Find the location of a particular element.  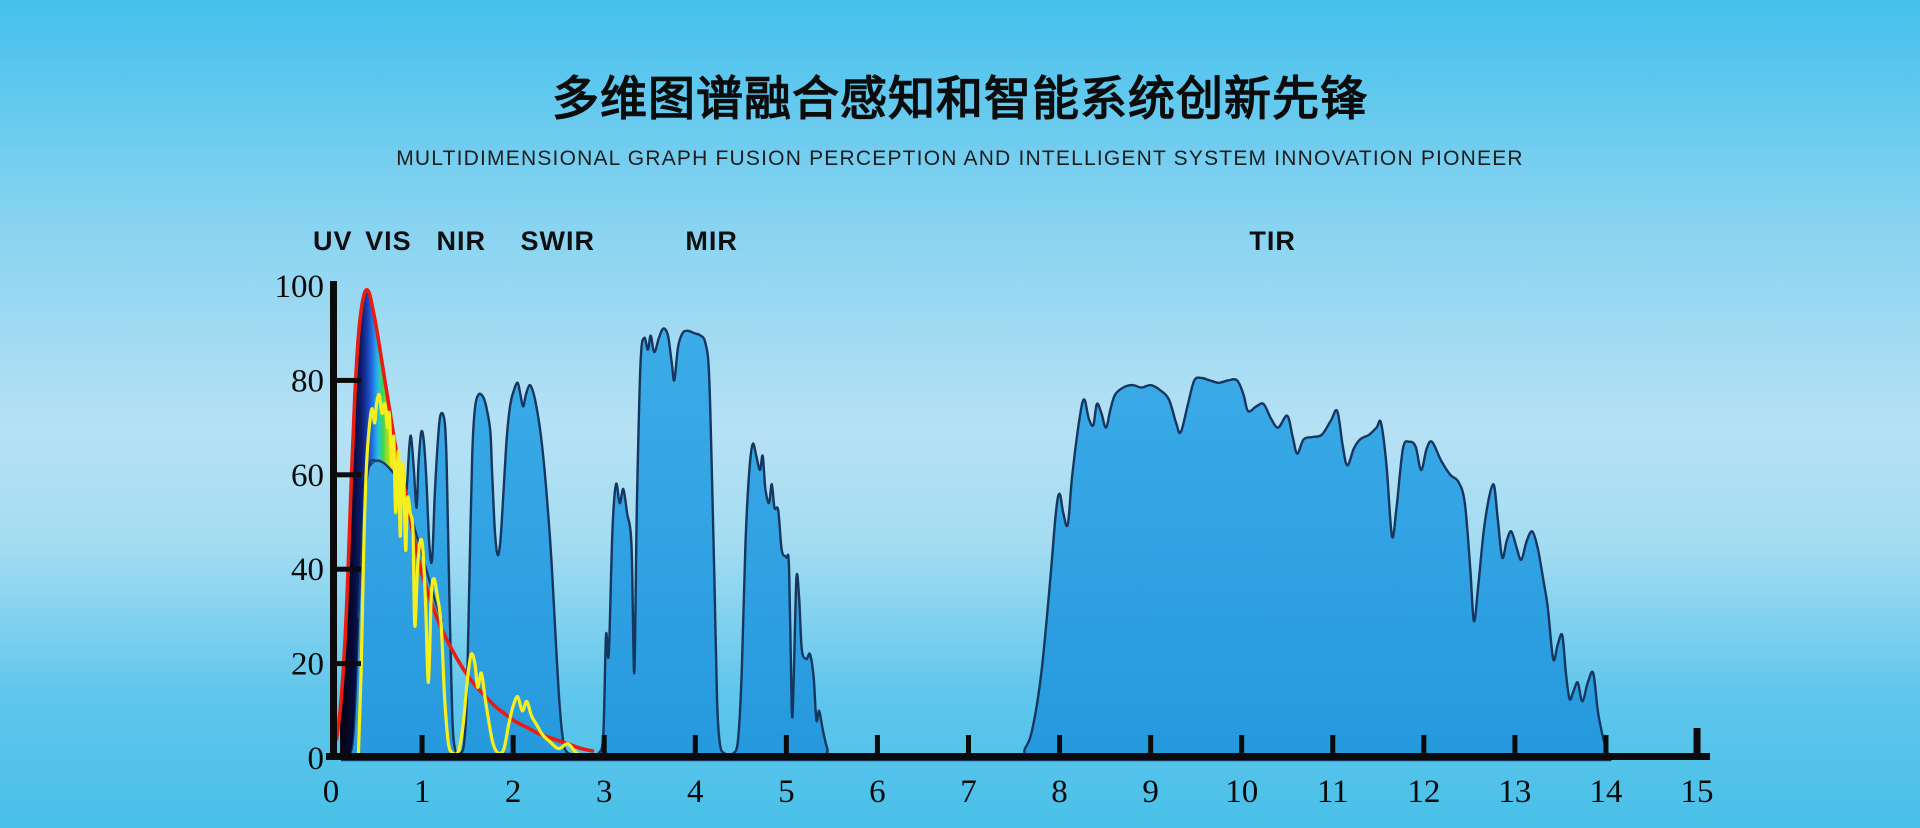

x-tick-label: 7 is located at coordinates (968, 792).